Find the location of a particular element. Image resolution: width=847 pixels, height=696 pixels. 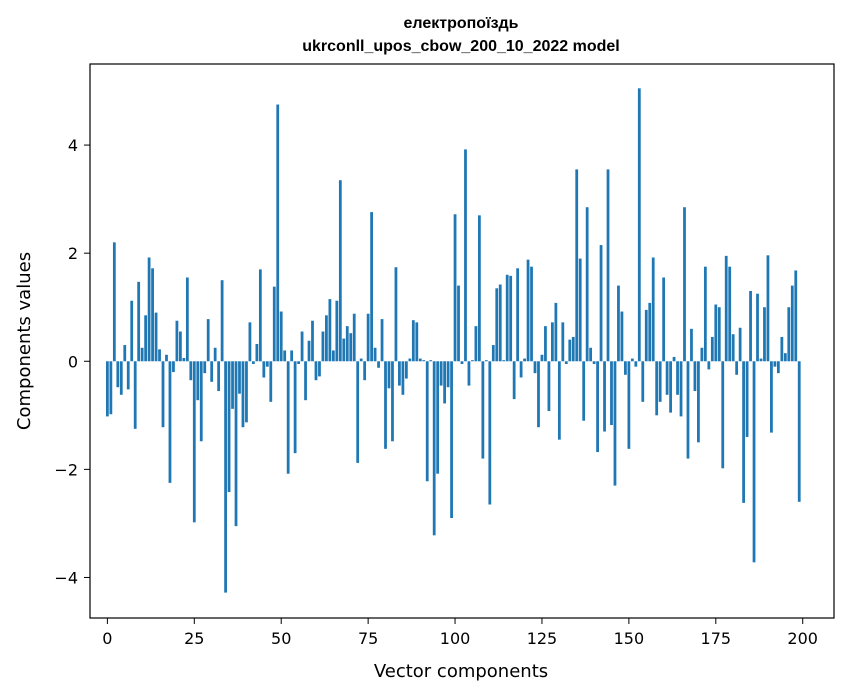

x-axis-label: Vector components is located at coordinates (461, 671).